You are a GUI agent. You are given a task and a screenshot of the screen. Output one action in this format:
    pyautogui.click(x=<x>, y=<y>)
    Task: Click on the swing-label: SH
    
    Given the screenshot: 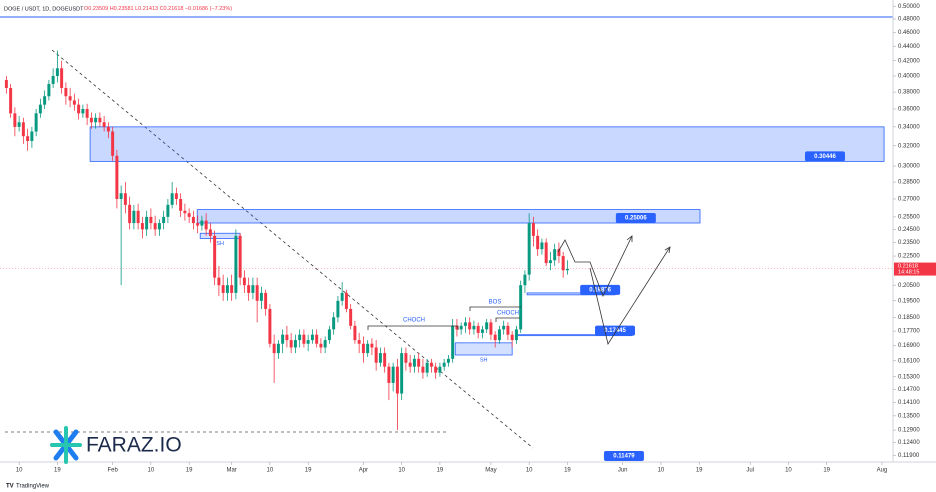 What is the action you would take?
    pyautogui.click(x=220, y=244)
    